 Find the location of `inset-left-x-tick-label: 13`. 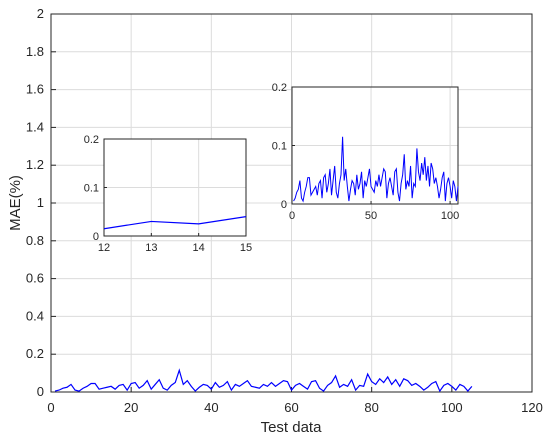

inset-left-x-tick-label: 13 is located at coordinates (151, 248).